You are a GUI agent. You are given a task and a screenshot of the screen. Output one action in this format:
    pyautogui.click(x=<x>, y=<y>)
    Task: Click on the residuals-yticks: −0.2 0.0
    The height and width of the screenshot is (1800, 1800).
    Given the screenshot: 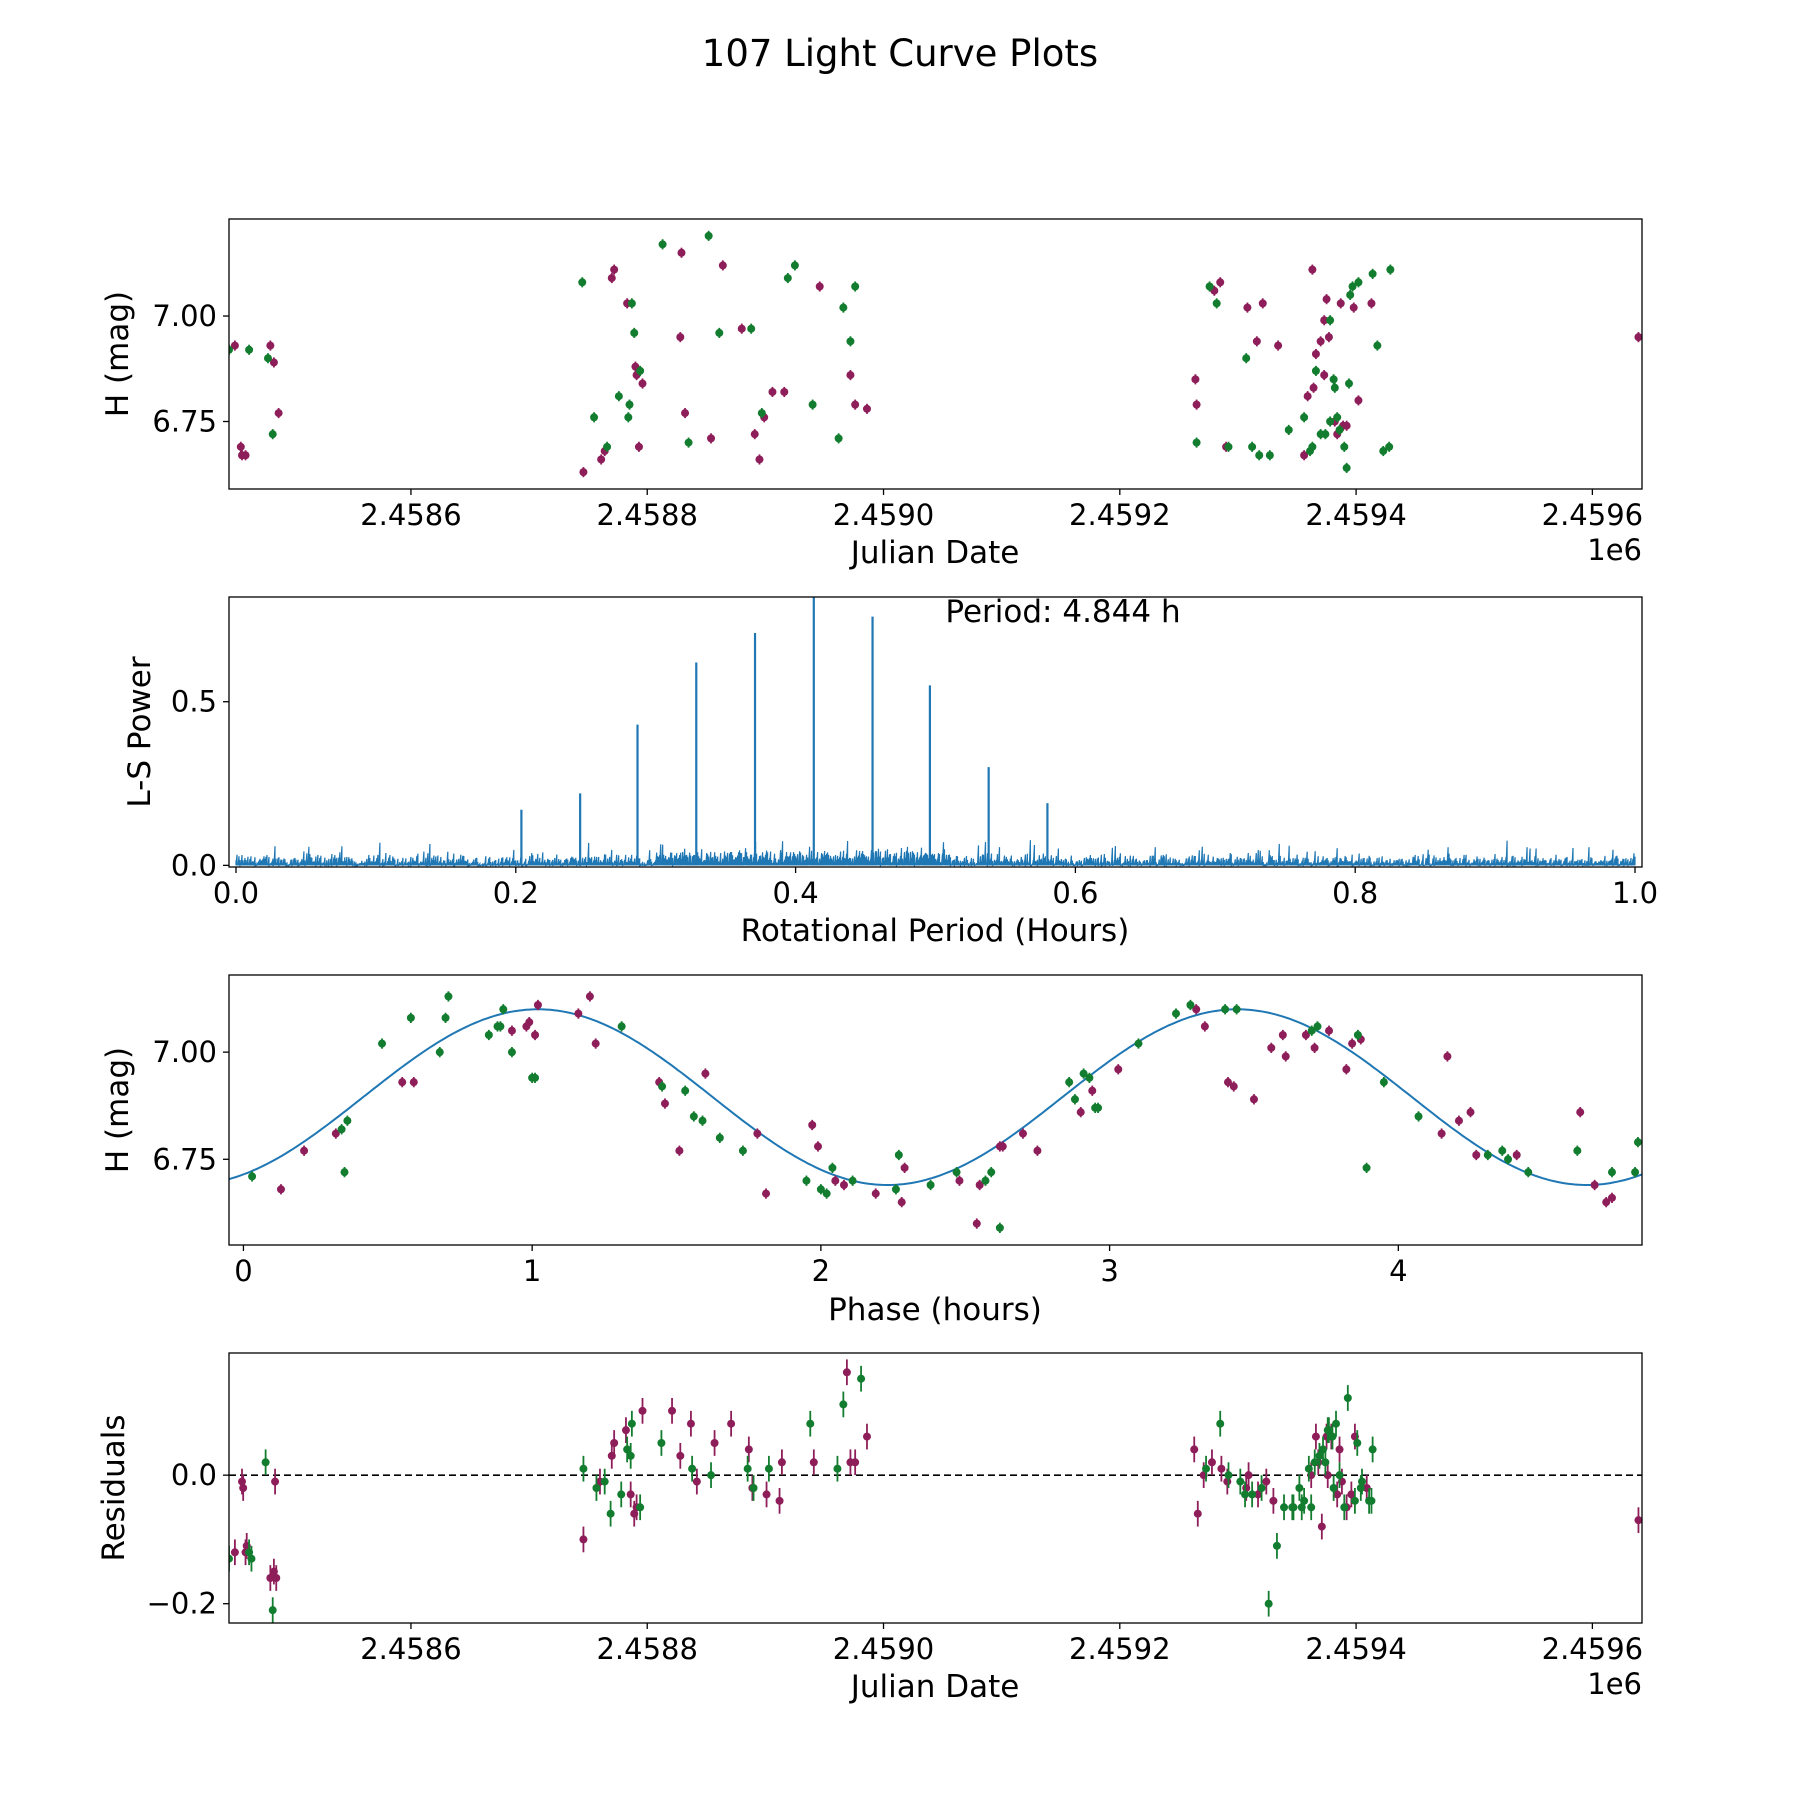 What is the action you would take?
    pyautogui.click(x=188, y=1539)
    